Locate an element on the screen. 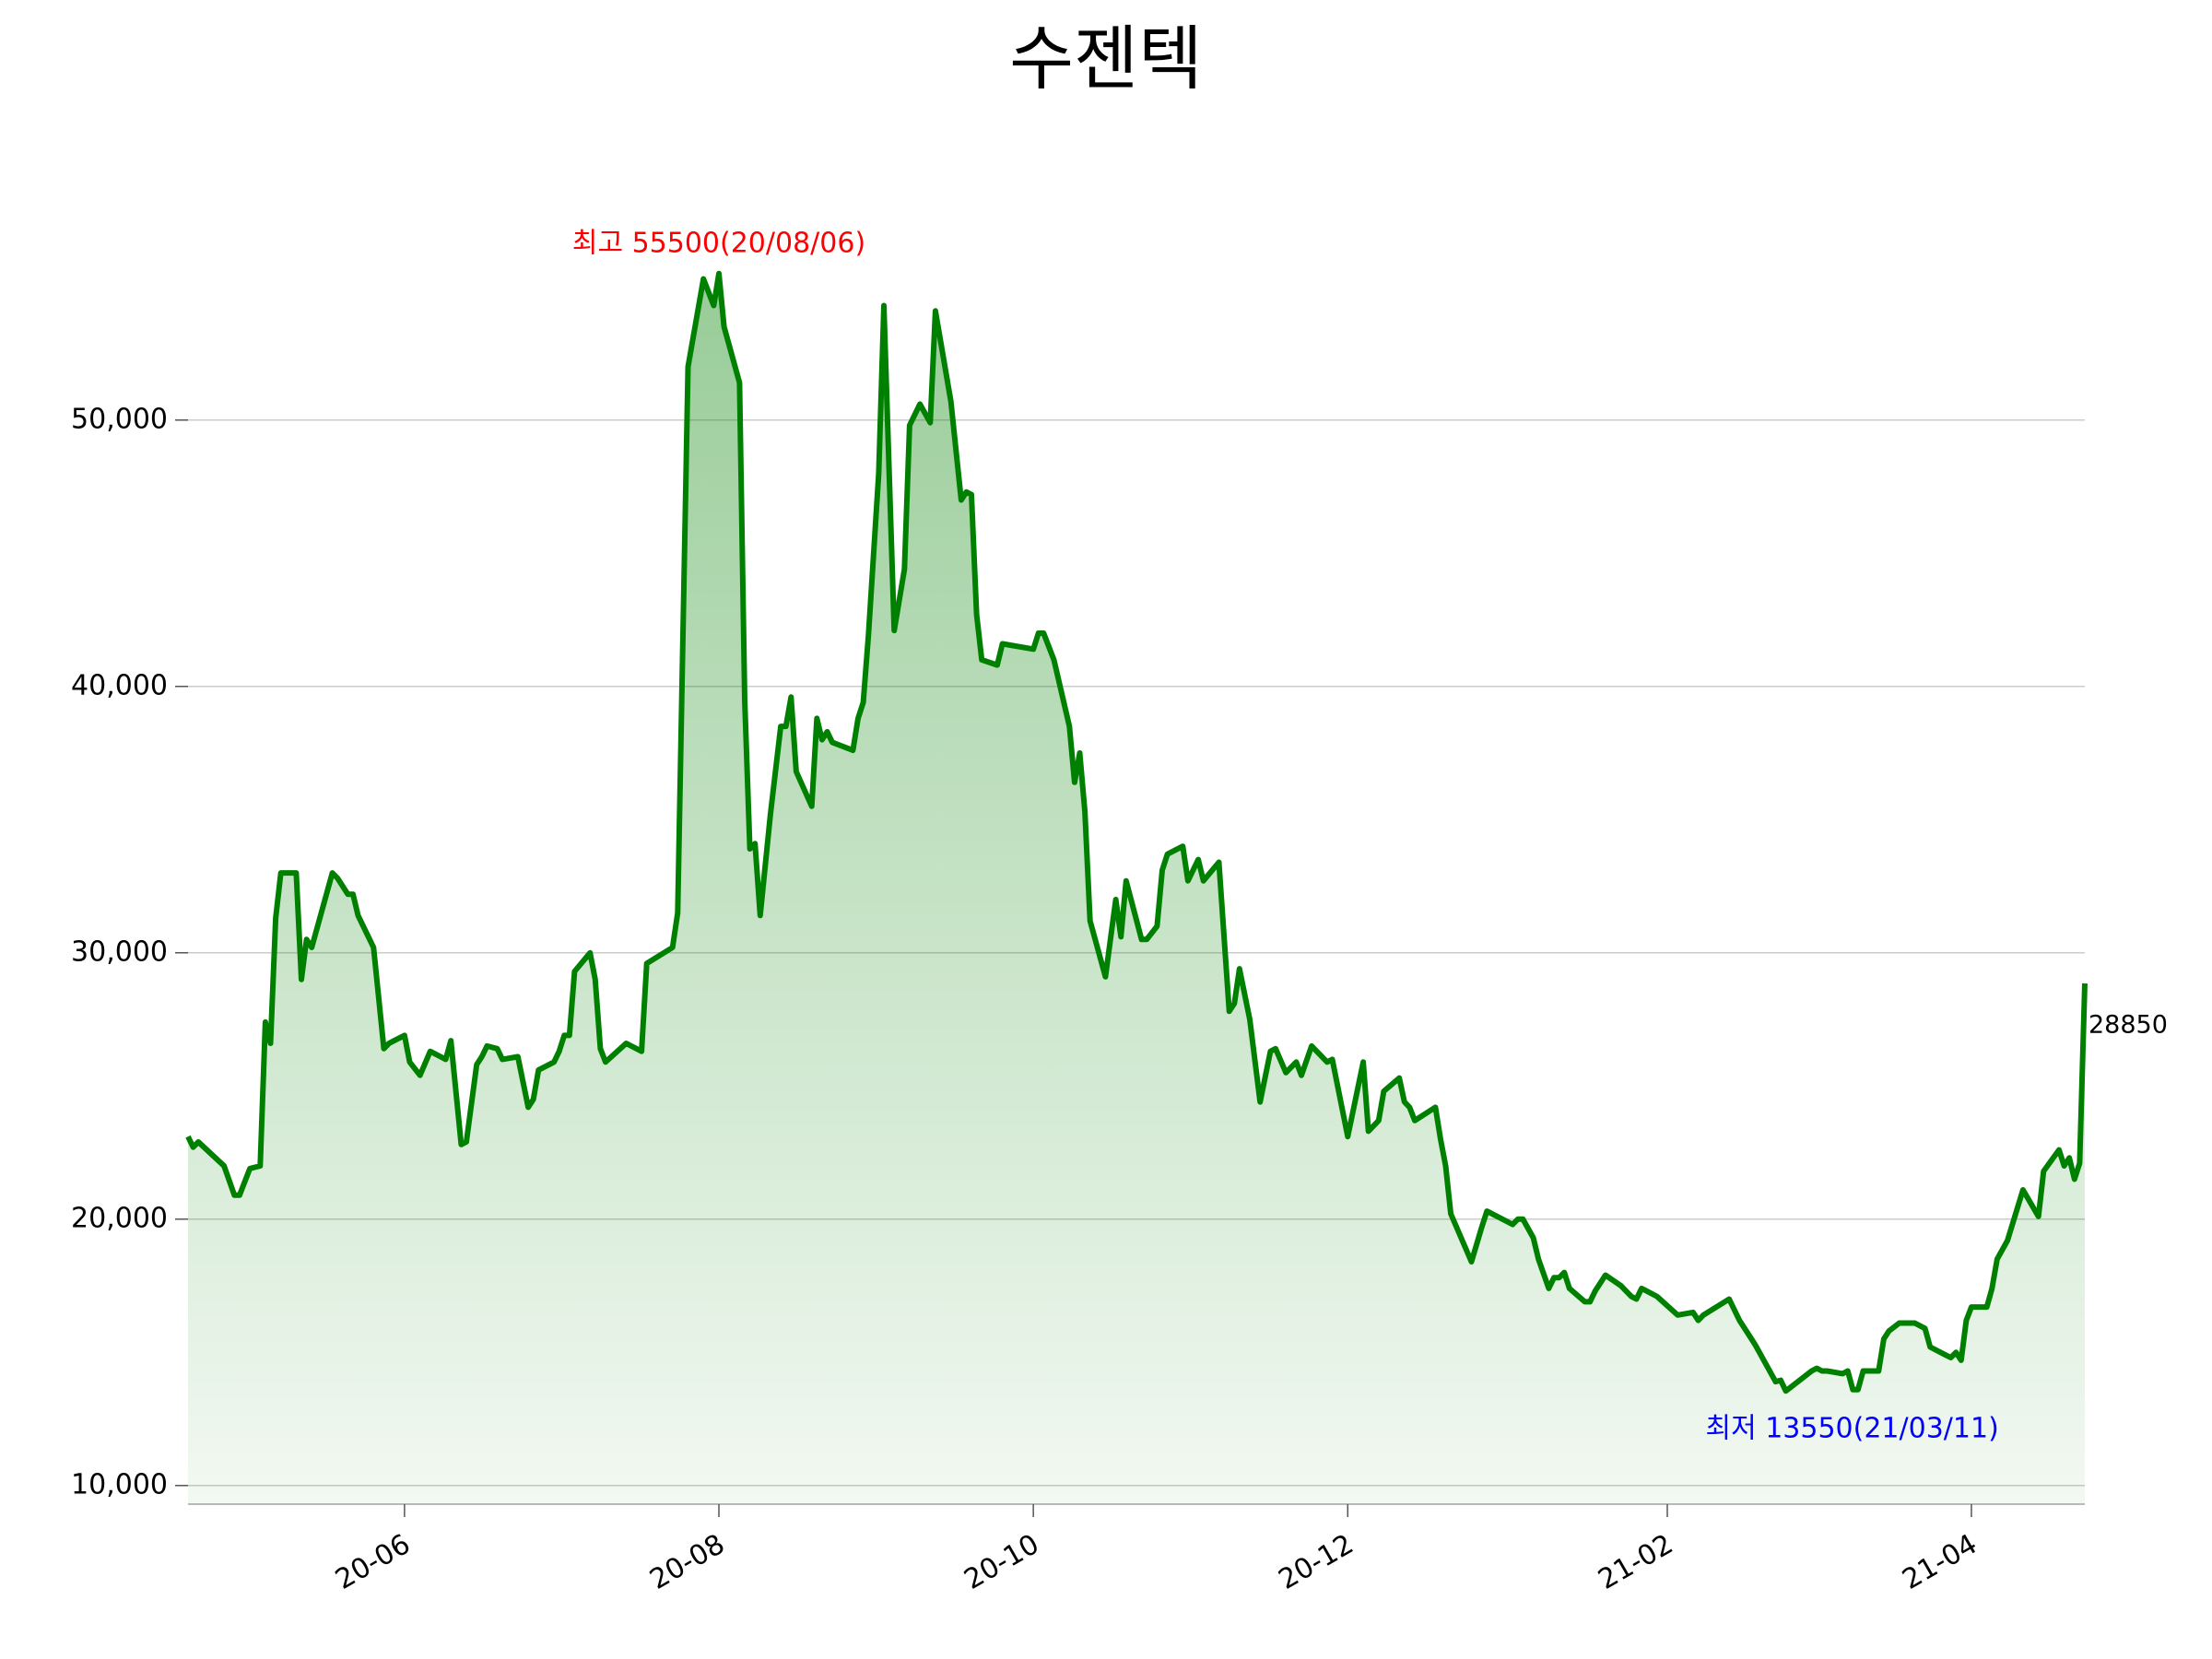 The image size is (2212, 1659). y-tick-label: 30,000 is located at coordinates (119, 951).